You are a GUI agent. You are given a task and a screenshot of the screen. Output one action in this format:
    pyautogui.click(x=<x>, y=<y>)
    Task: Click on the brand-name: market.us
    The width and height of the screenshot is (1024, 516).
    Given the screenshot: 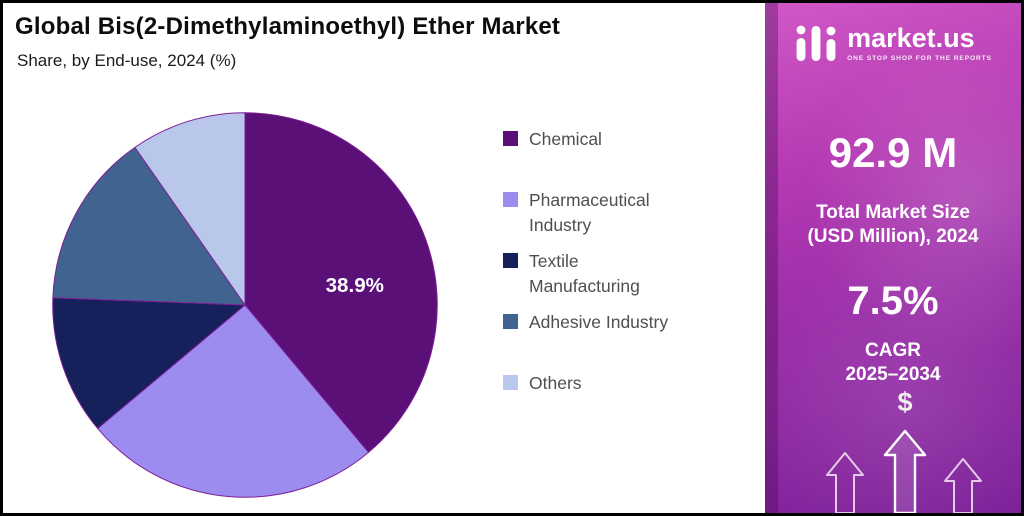 What is the action you would take?
    pyautogui.click(x=911, y=37)
    